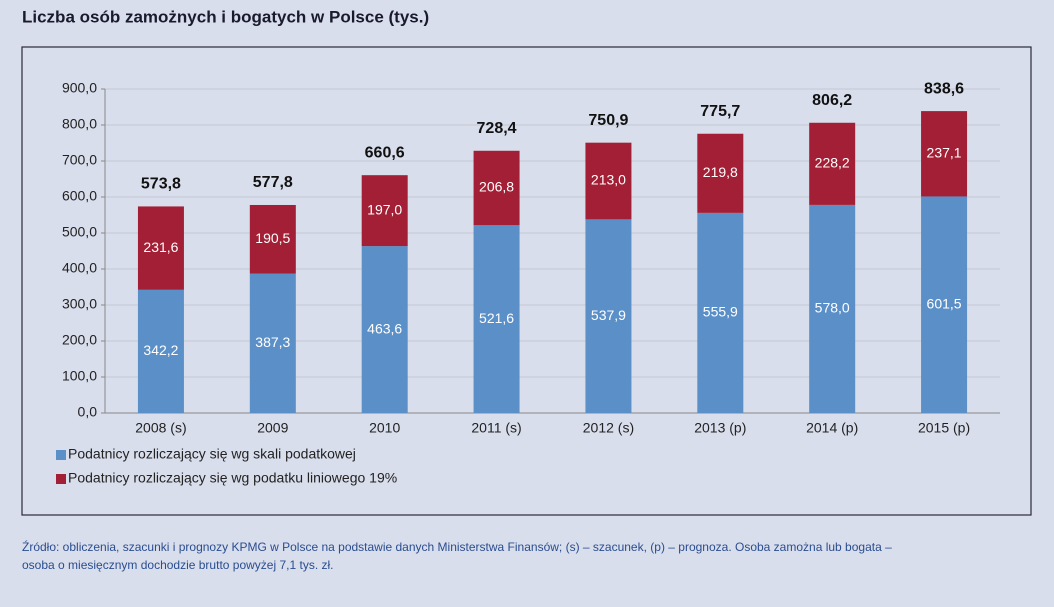 This screenshot has width=1054, height=607. I want to click on x-tick-label: 2015 (p), so click(944, 428).